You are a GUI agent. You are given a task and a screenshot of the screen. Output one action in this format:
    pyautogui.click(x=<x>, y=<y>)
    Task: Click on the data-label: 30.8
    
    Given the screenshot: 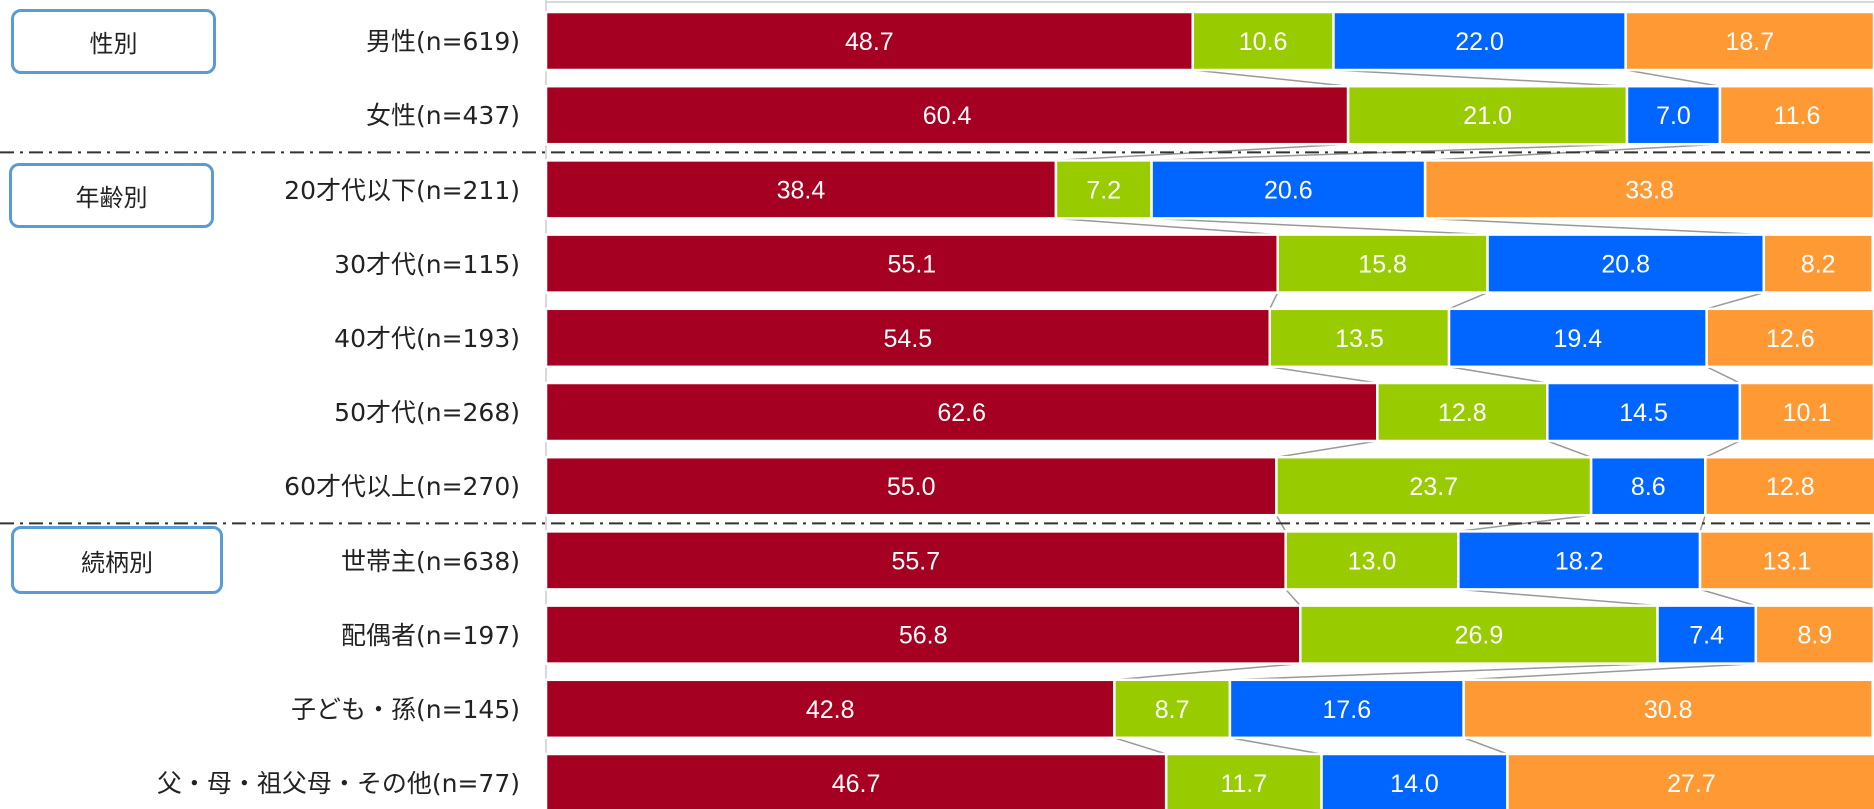 What is the action you would take?
    pyautogui.click(x=1668, y=710)
    